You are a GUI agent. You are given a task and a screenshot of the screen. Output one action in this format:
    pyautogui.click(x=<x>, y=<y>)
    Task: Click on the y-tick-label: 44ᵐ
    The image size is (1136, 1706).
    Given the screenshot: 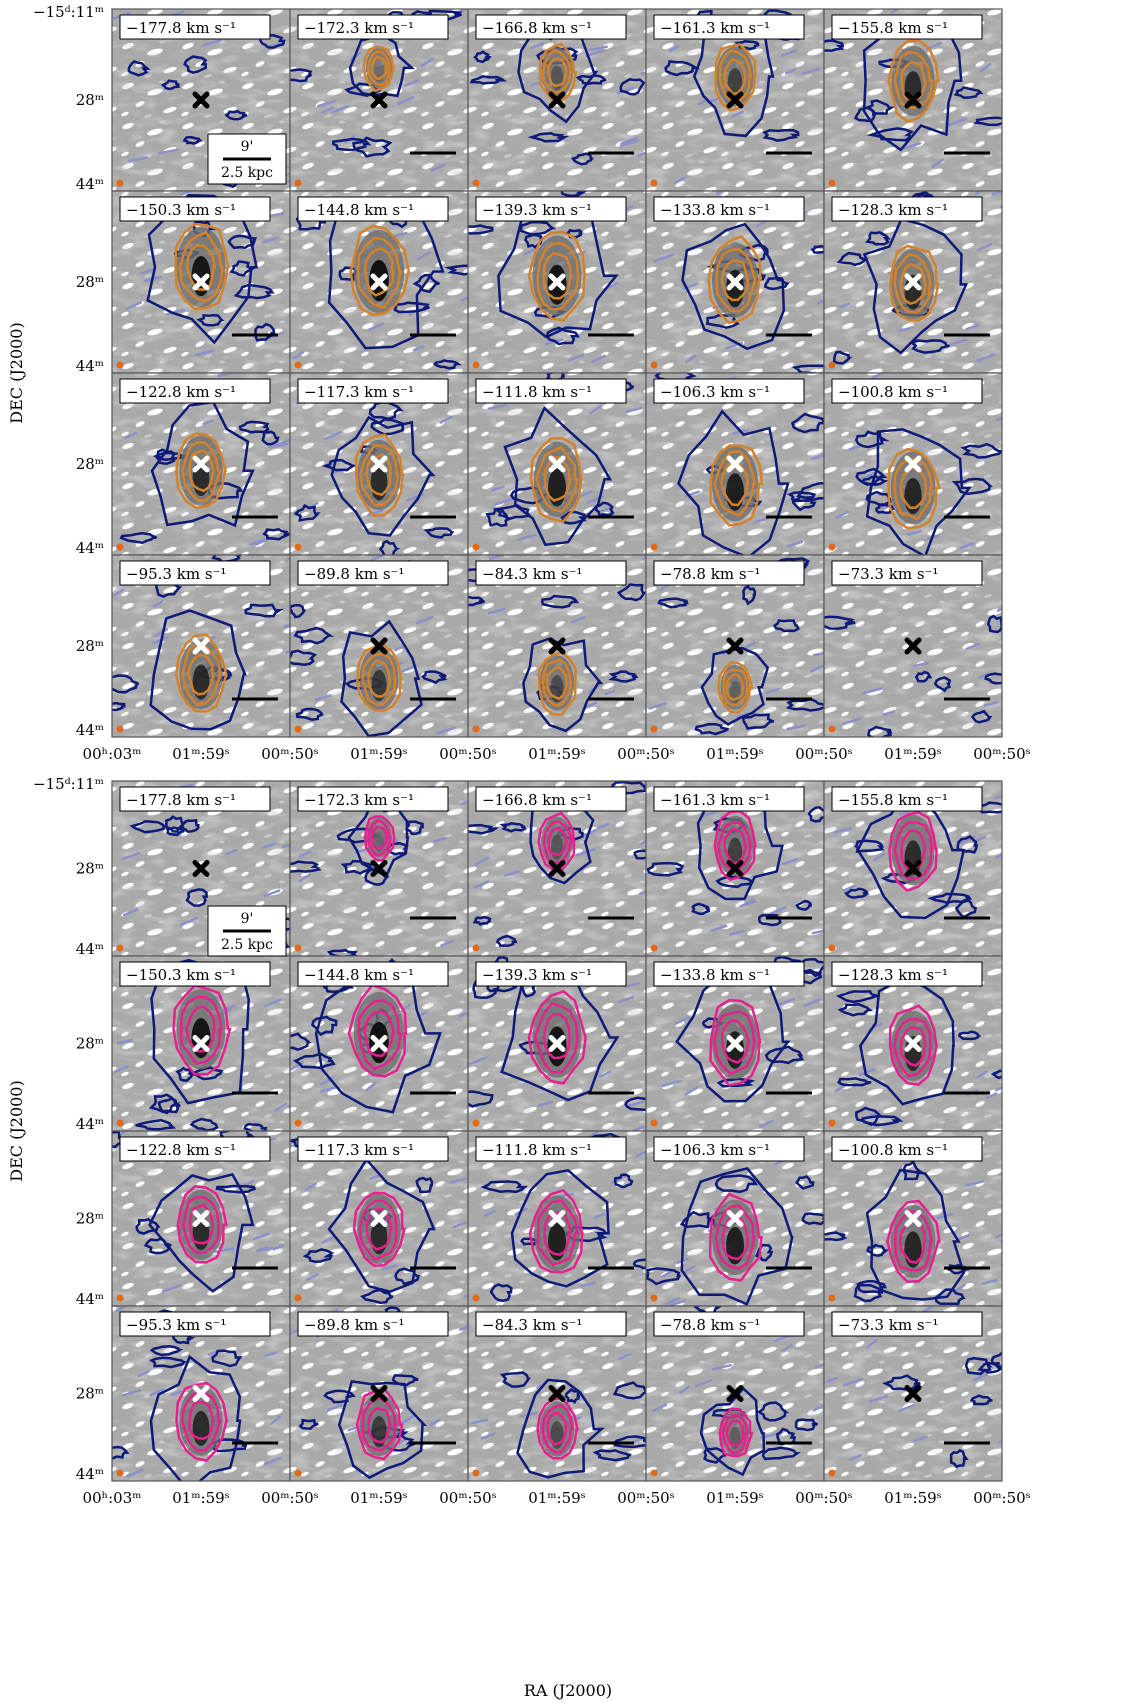 What is the action you would take?
    pyautogui.click(x=90, y=1124)
    